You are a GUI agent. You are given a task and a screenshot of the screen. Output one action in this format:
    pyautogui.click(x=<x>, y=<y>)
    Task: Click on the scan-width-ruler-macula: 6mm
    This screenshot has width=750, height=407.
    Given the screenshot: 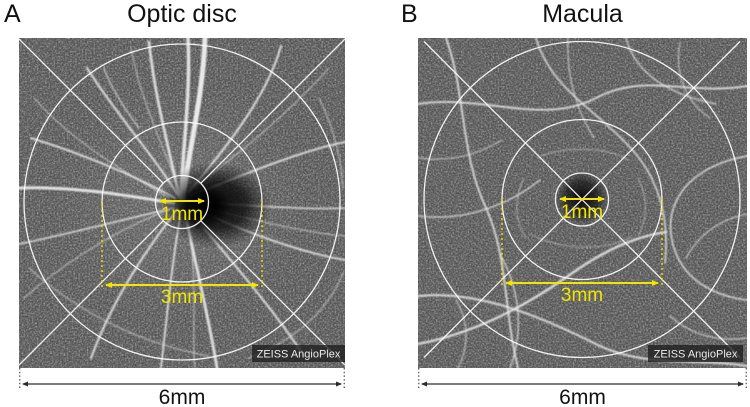 What is the action you would take?
    pyautogui.click(x=582, y=387)
    